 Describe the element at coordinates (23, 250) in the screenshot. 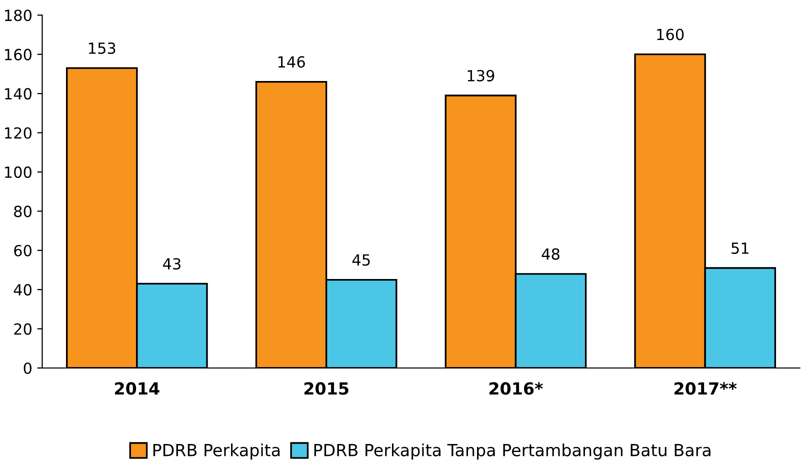

I see `y-tick-label: 60` at that location.